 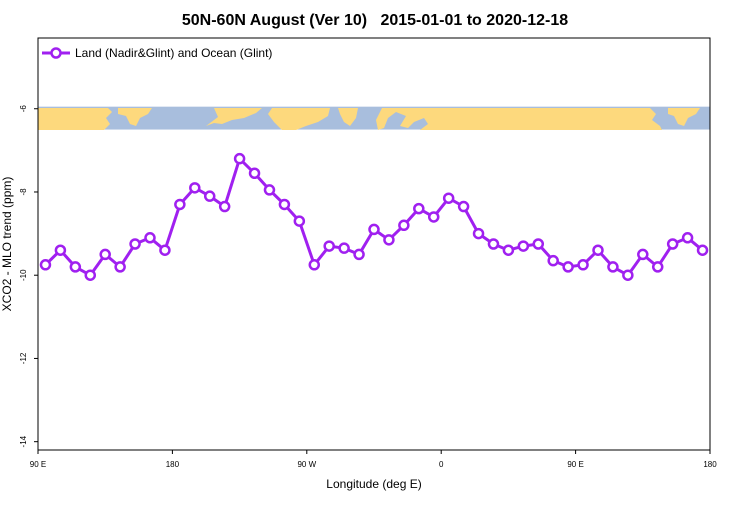 What do you see at coordinates (234, 117) in the screenshot?
I see `land-alaska` at bounding box center [234, 117].